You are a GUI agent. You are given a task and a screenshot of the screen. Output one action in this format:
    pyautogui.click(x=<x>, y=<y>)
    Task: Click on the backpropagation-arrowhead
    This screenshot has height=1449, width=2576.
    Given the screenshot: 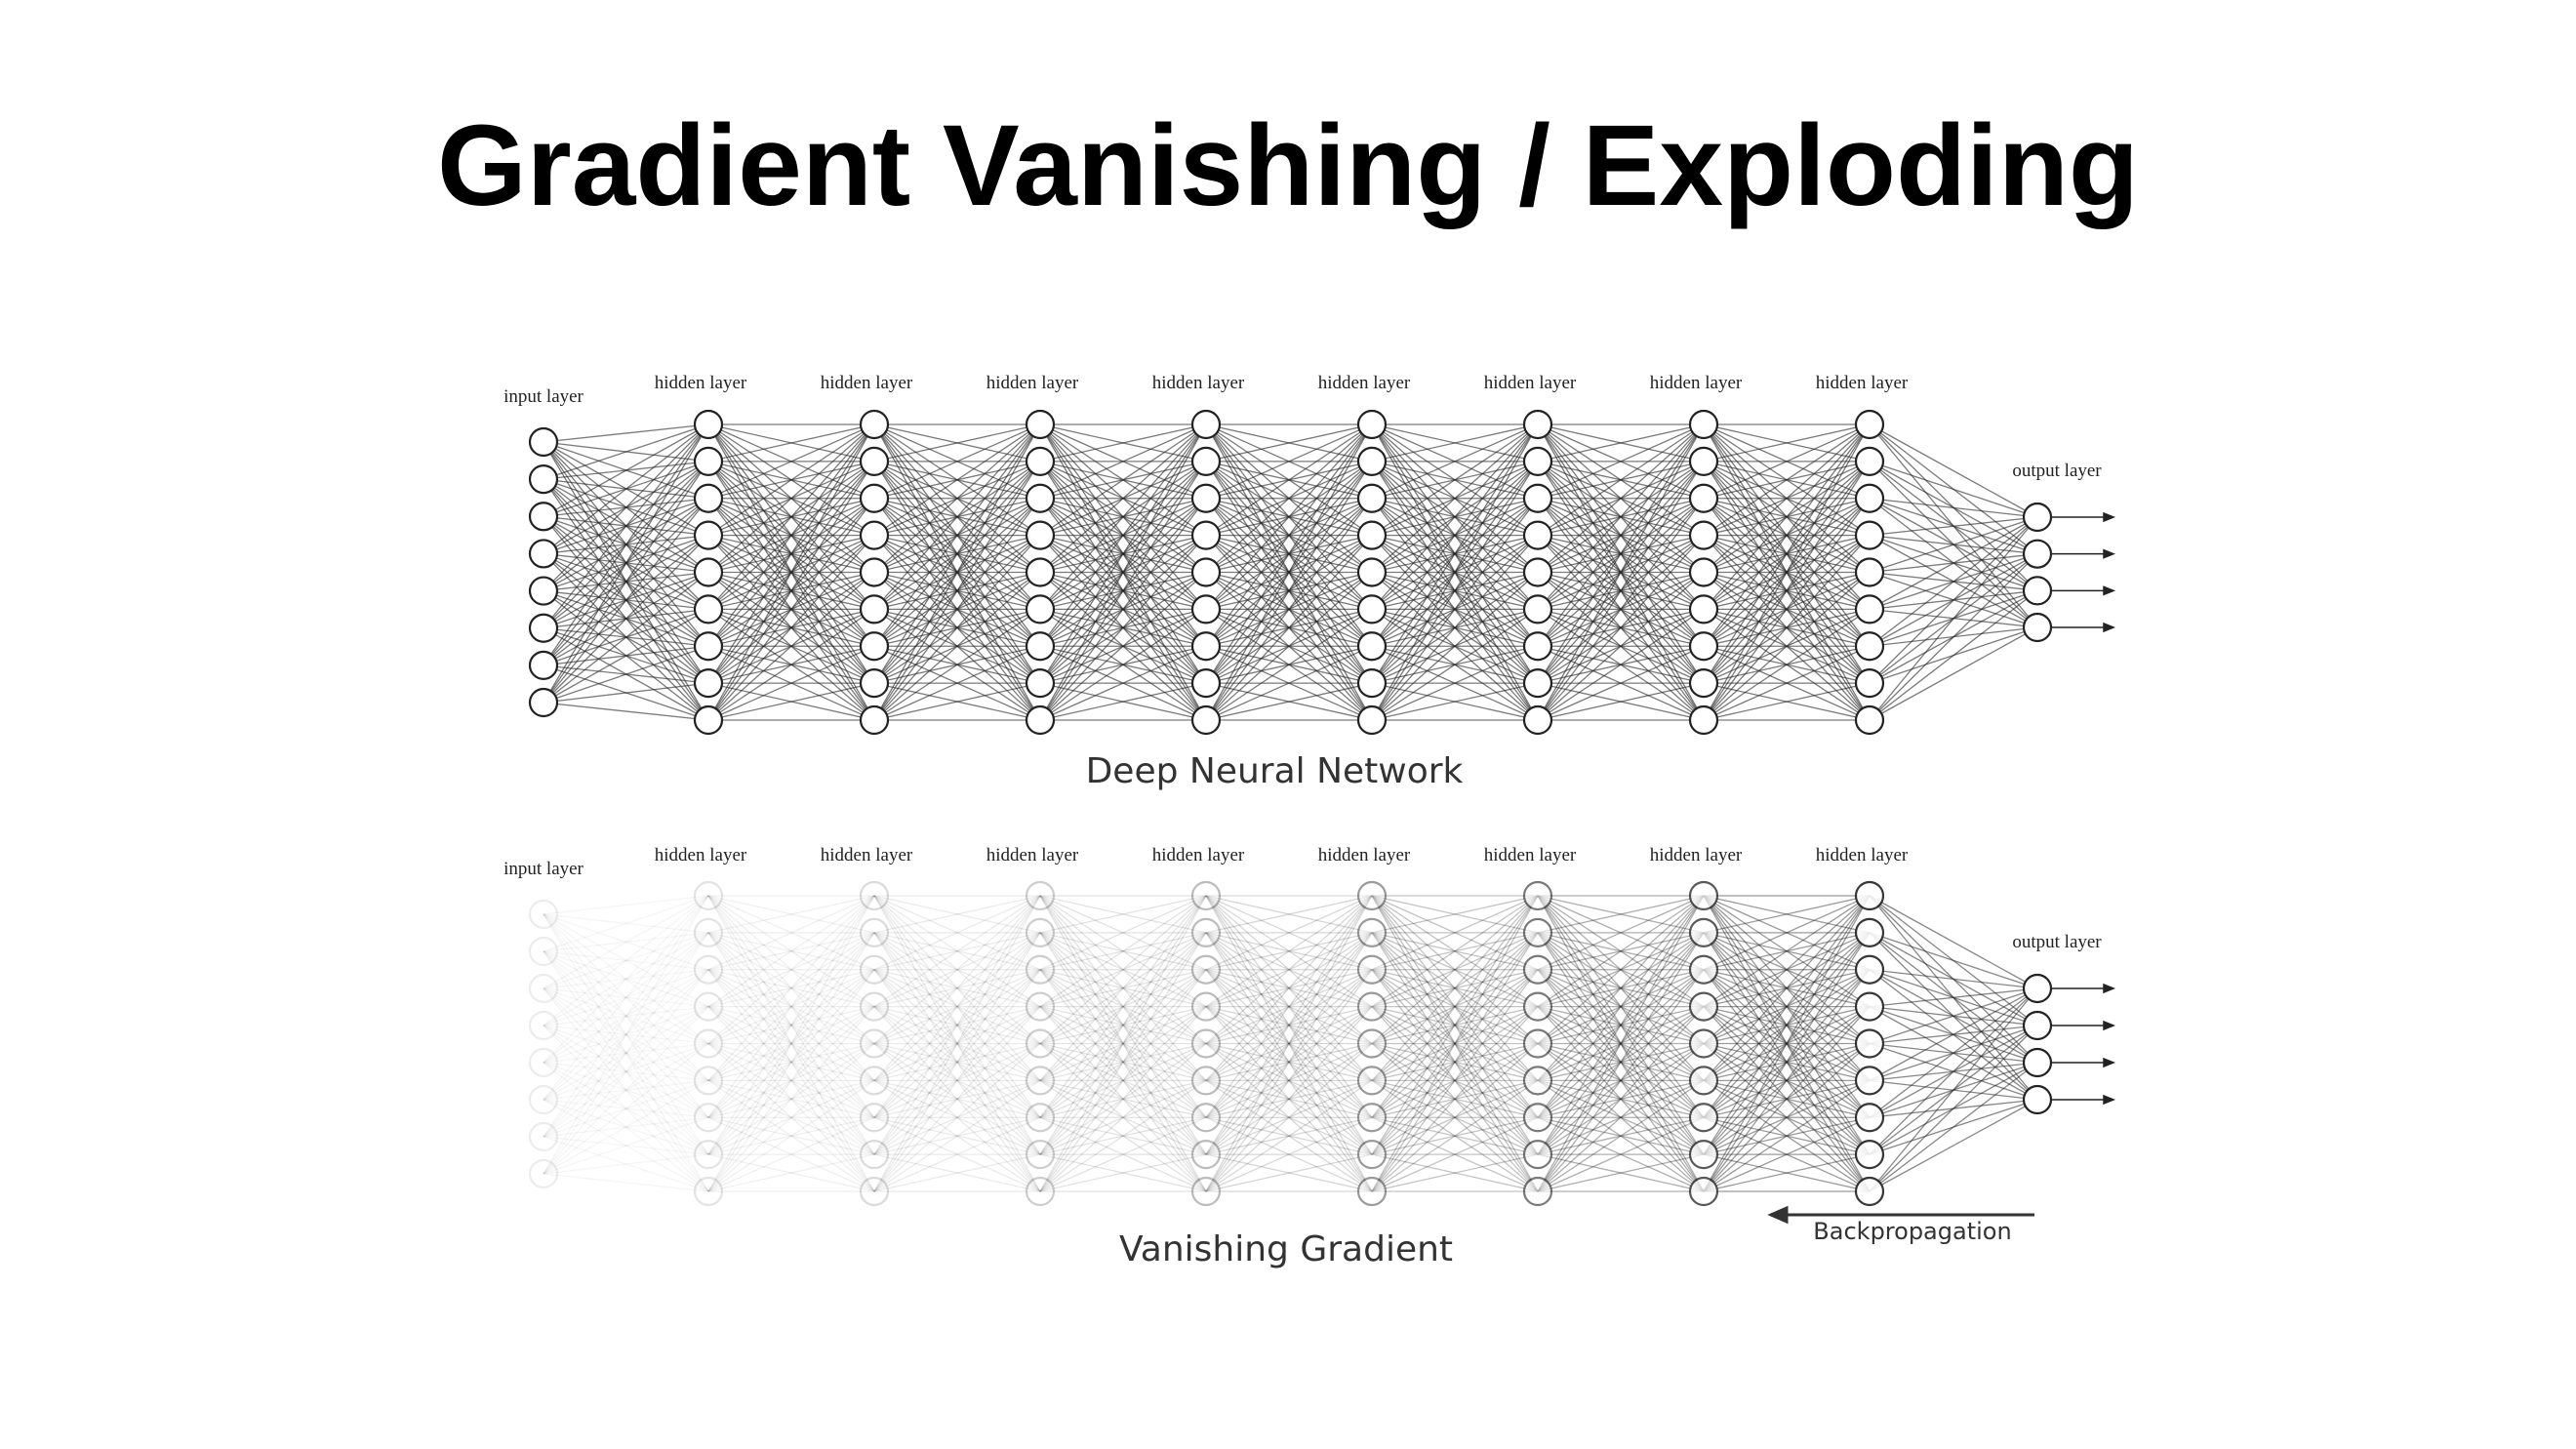 What is the action you would take?
    pyautogui.click(x=1778, y=1215)
    